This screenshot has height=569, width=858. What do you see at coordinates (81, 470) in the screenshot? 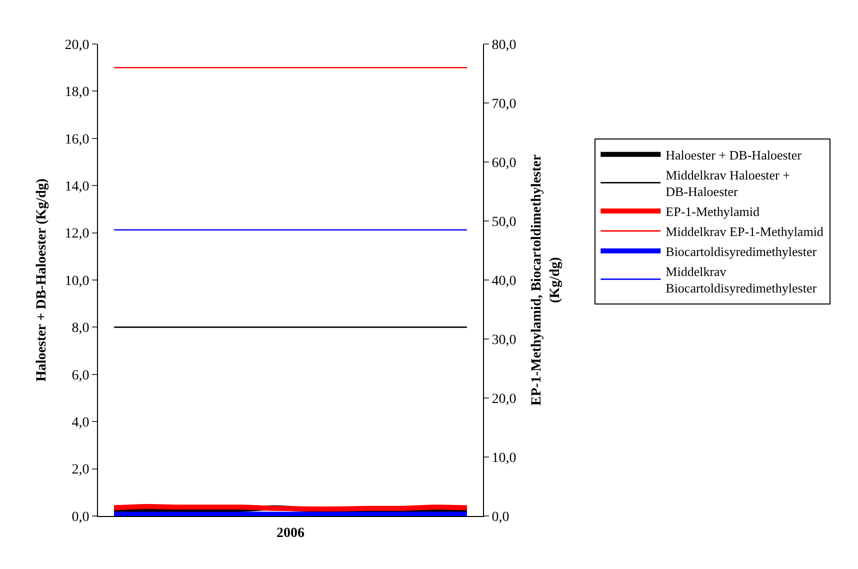
I see `y-tick-label: 2,0` at bounding box center [81, 470].